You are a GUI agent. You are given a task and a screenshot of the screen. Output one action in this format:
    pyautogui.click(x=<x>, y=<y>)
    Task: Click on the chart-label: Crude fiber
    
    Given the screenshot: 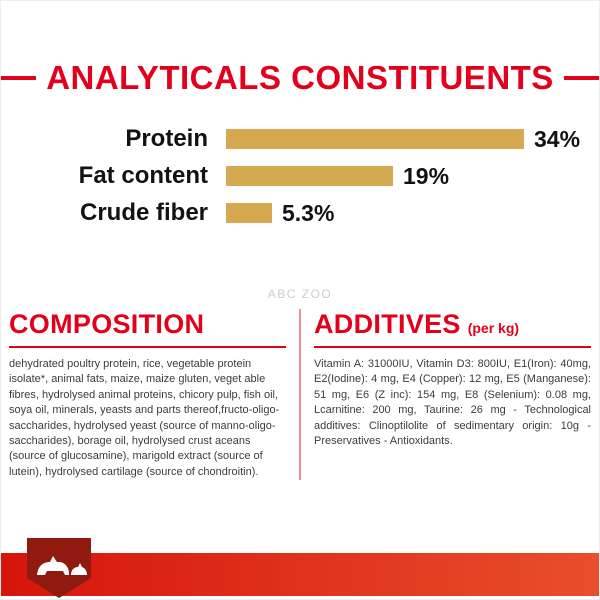 What is the action you would take?
    pyautogui.click(x=143, y=212)
    